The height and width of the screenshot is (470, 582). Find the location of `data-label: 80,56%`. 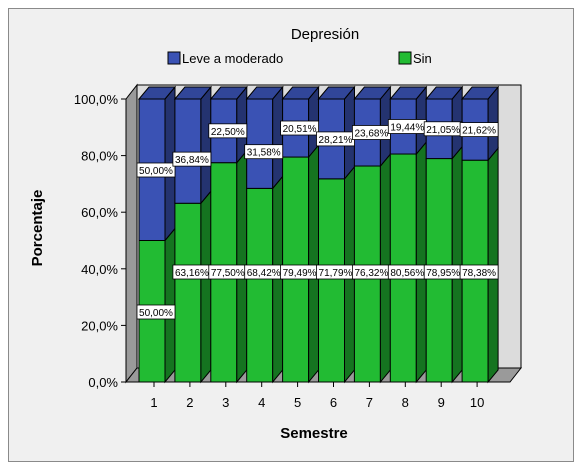

data-label: 80,56% is located at coordinates (407, 272).